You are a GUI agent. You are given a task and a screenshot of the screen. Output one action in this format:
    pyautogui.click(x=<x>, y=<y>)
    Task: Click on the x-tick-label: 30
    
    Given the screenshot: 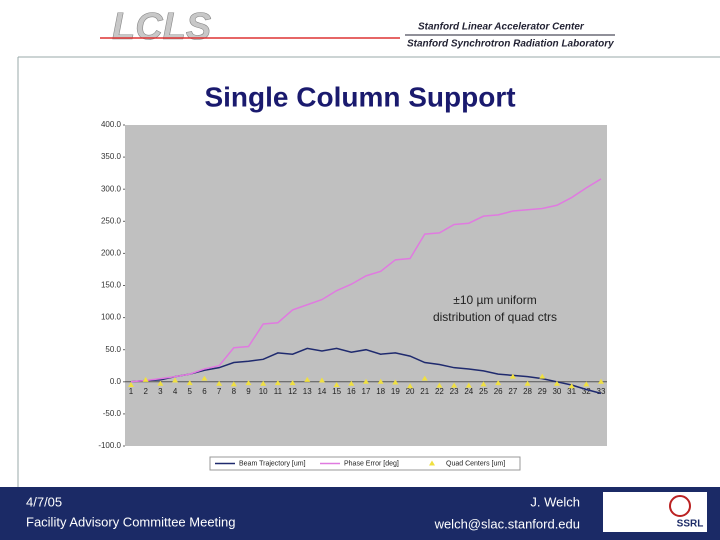 What is the action you would take?
    pyautogui.click(x=556, y=391)
    